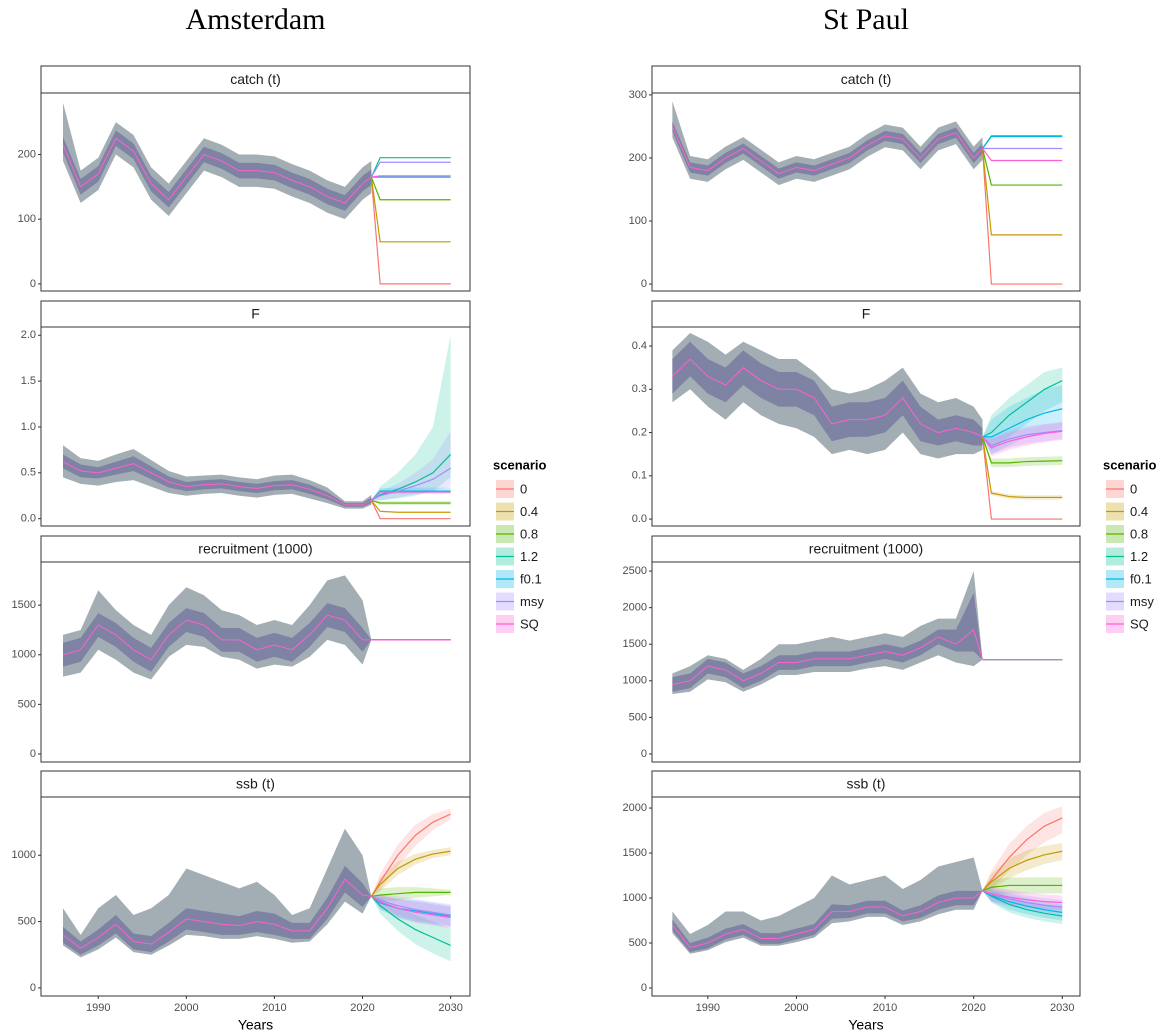  I want to click on legend-label: 1.2, so click(1139, 556).